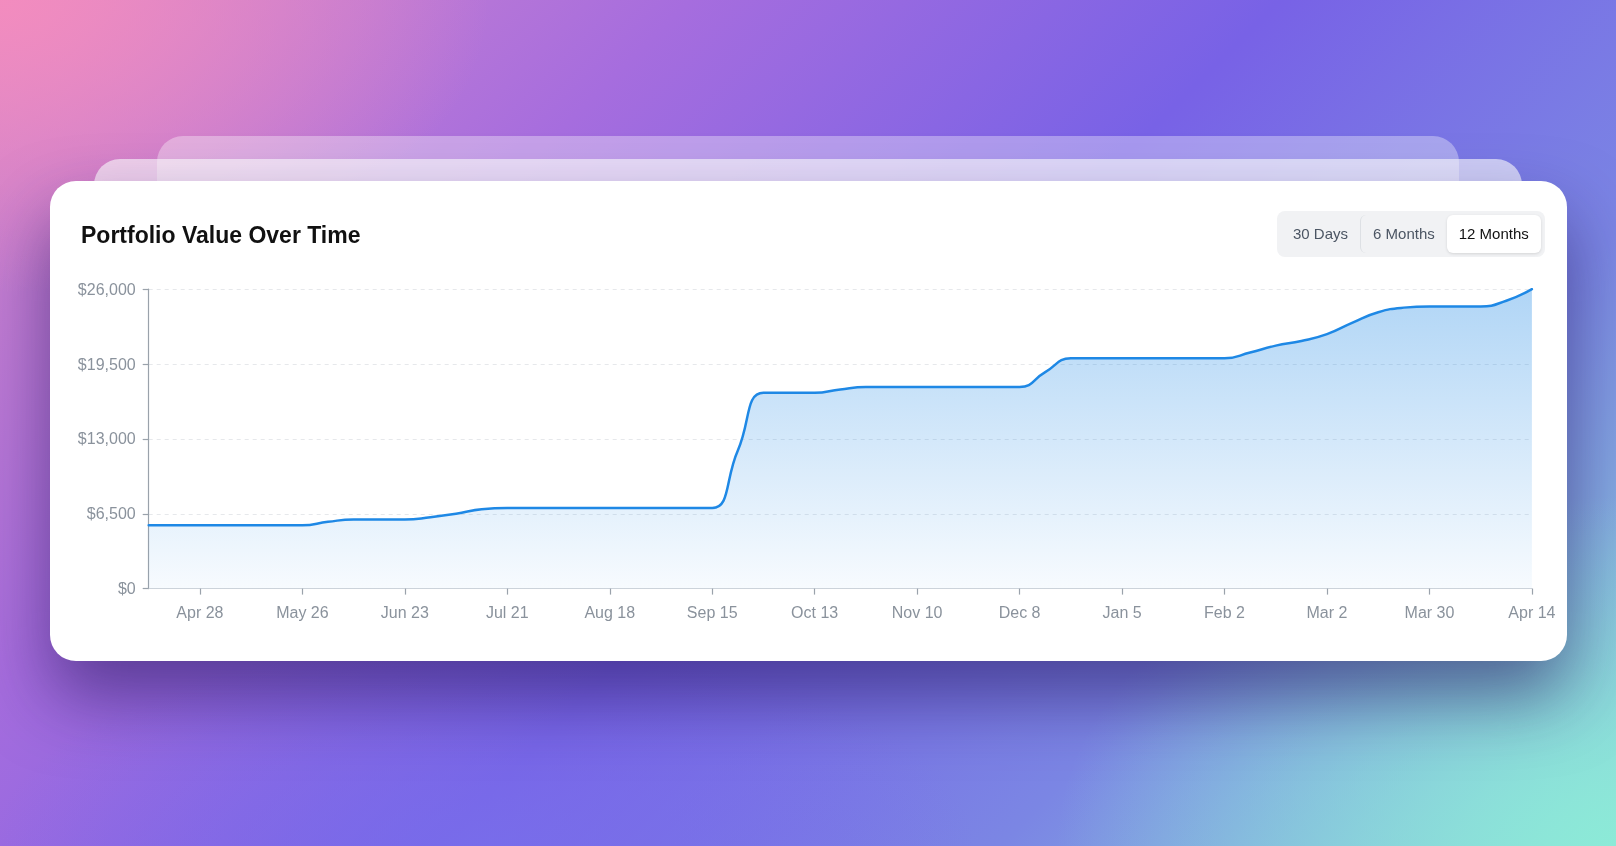  I want to click on x-tick-label: Aug 18, so click(610, 613).